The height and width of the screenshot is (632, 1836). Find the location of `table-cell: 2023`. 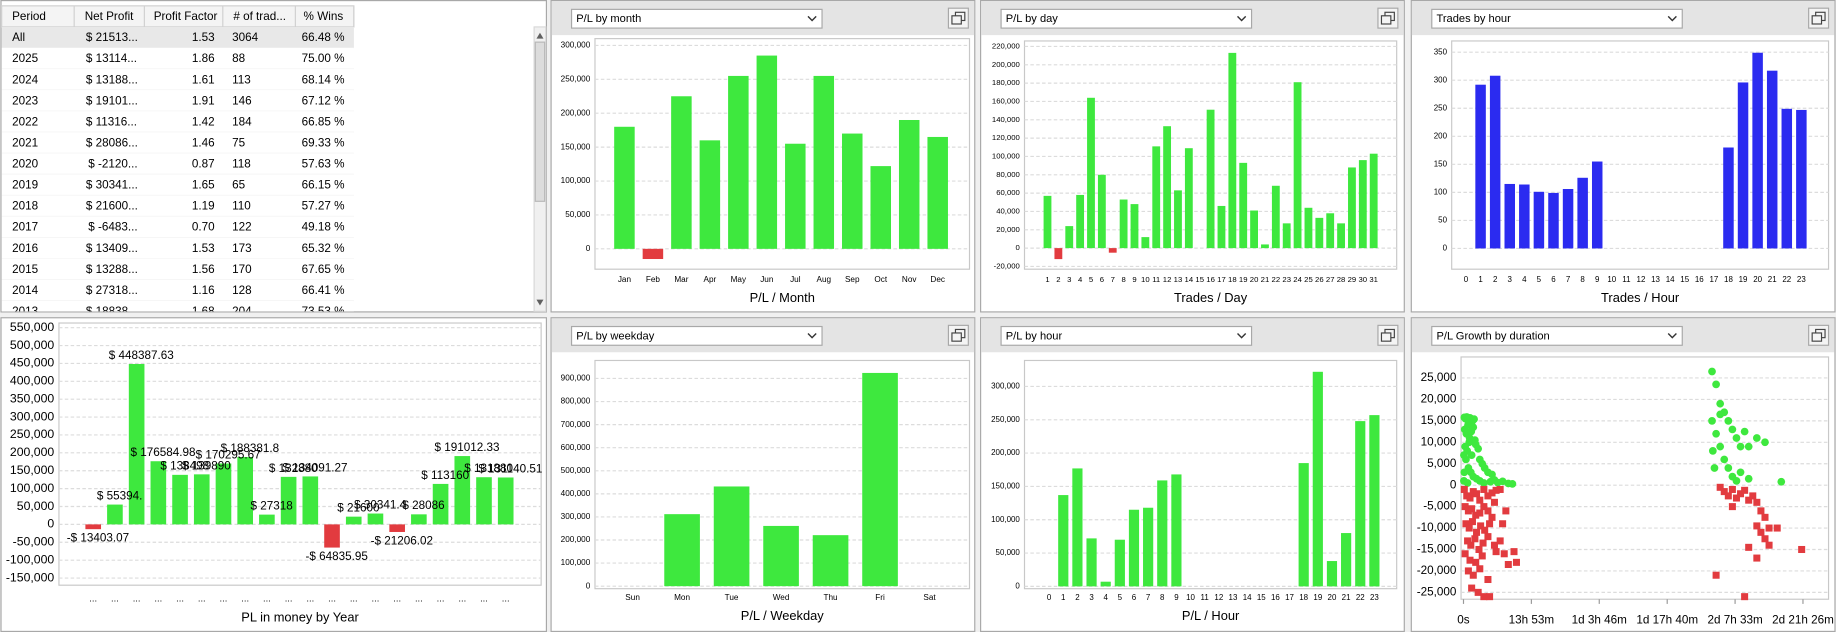

table-cell: 2023 is located at coordinates (25, 100).